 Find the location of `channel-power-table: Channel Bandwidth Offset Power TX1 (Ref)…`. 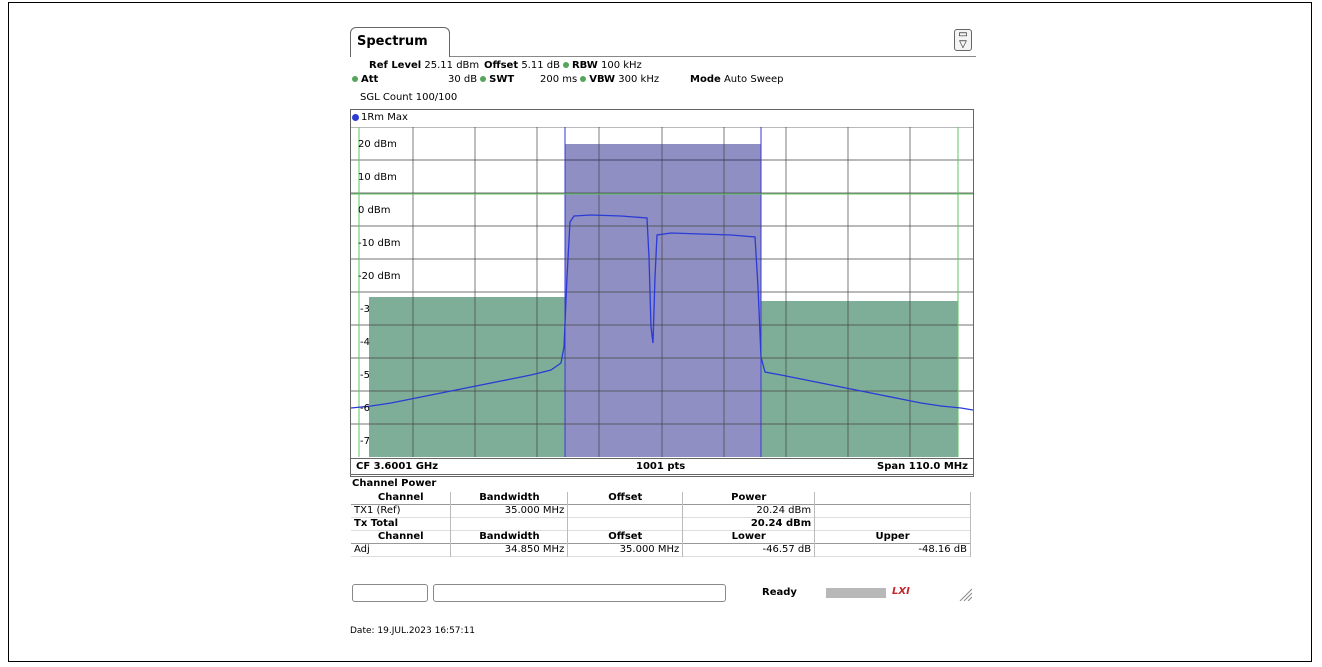

channel-power-table: Channel Bandwidth Offset Power TX1 (Ref)… is located at coordinates (661, 524).